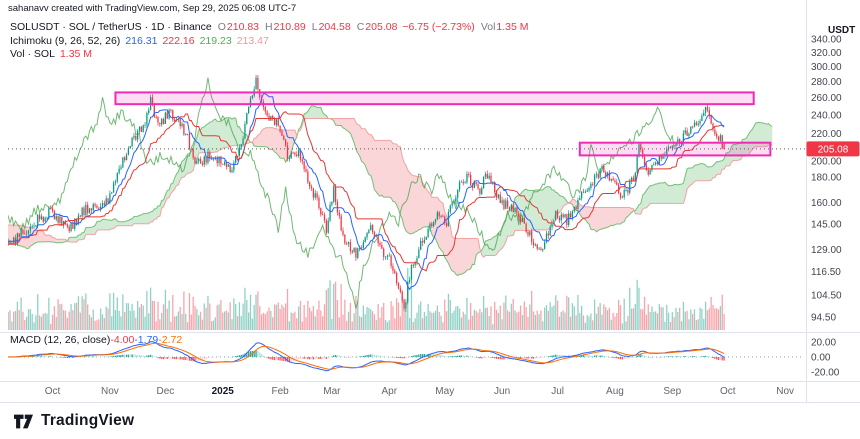 This screenshot has height=439, width=860. What do you see at coordinates (826, 115) in the screenshot?
I see `svg-text: 240.00` at bounding box center [826, 115].